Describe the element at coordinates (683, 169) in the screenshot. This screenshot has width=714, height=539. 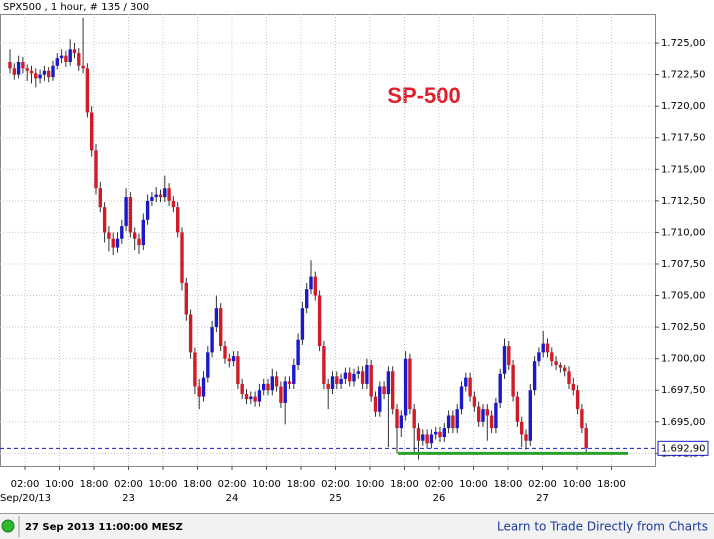
I see `y-tick-label: 1.715,00` at that location.